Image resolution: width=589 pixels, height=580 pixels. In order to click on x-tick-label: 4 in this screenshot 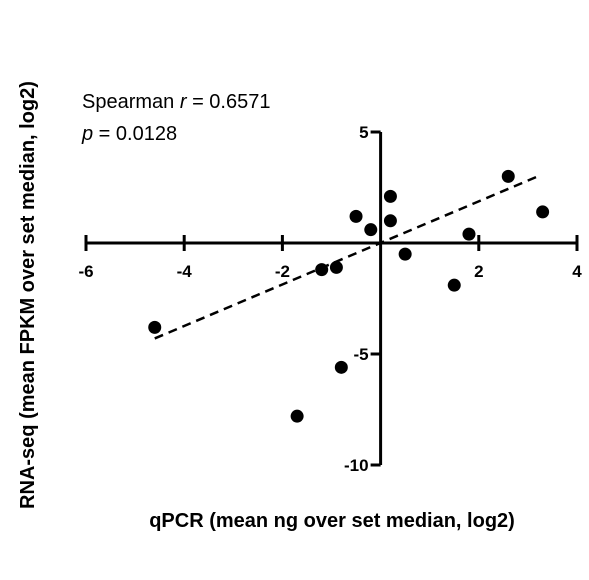, I will do `click(577, 271)`.